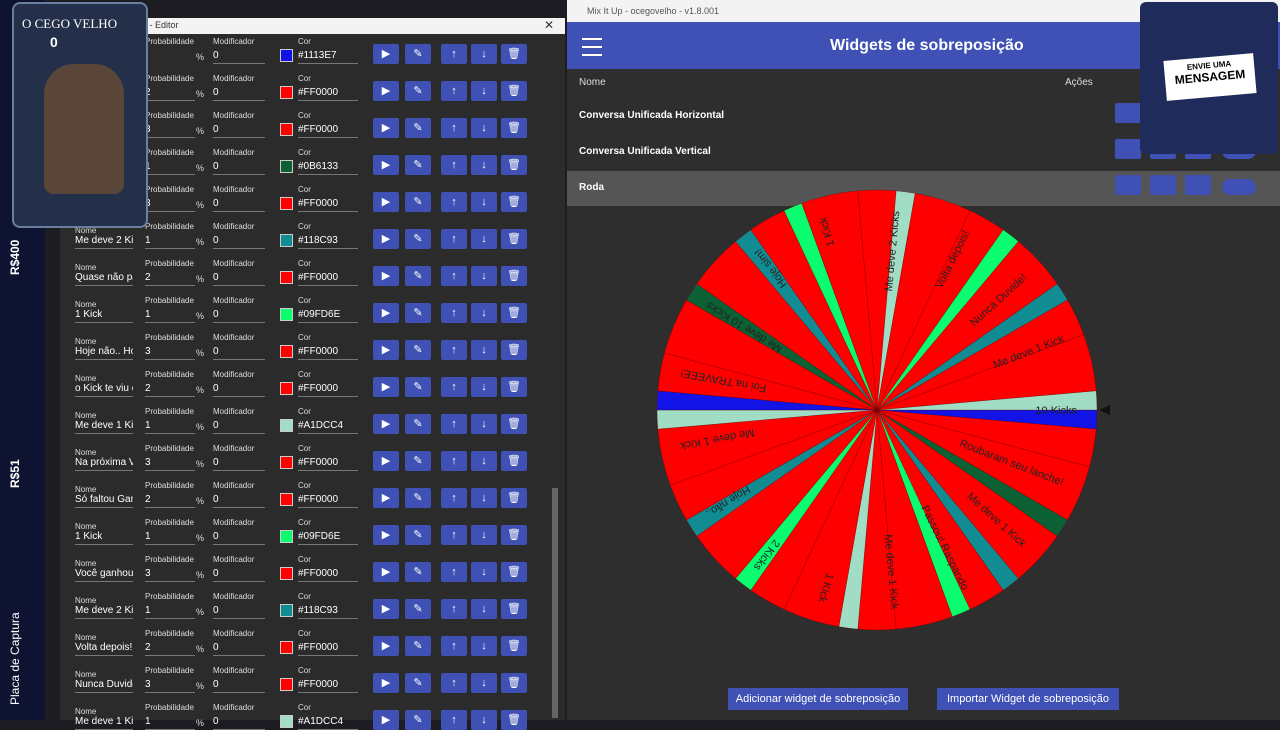 This screenshot has width=1280, height=730. Describe the element at coordinates (328, 316) in the screenshot. I see `color-field: #09FD6E` at that location.